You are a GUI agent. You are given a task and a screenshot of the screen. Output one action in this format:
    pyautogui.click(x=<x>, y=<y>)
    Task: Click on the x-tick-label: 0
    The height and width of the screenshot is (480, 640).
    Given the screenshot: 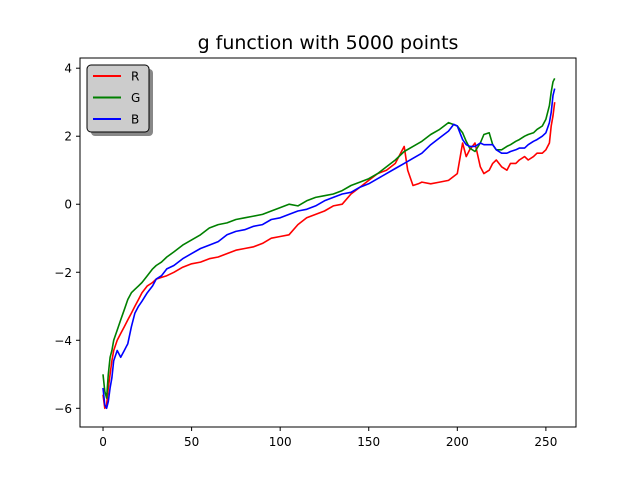 What is the action you would take?
    pyautogui.click(x=103, y=442)
    